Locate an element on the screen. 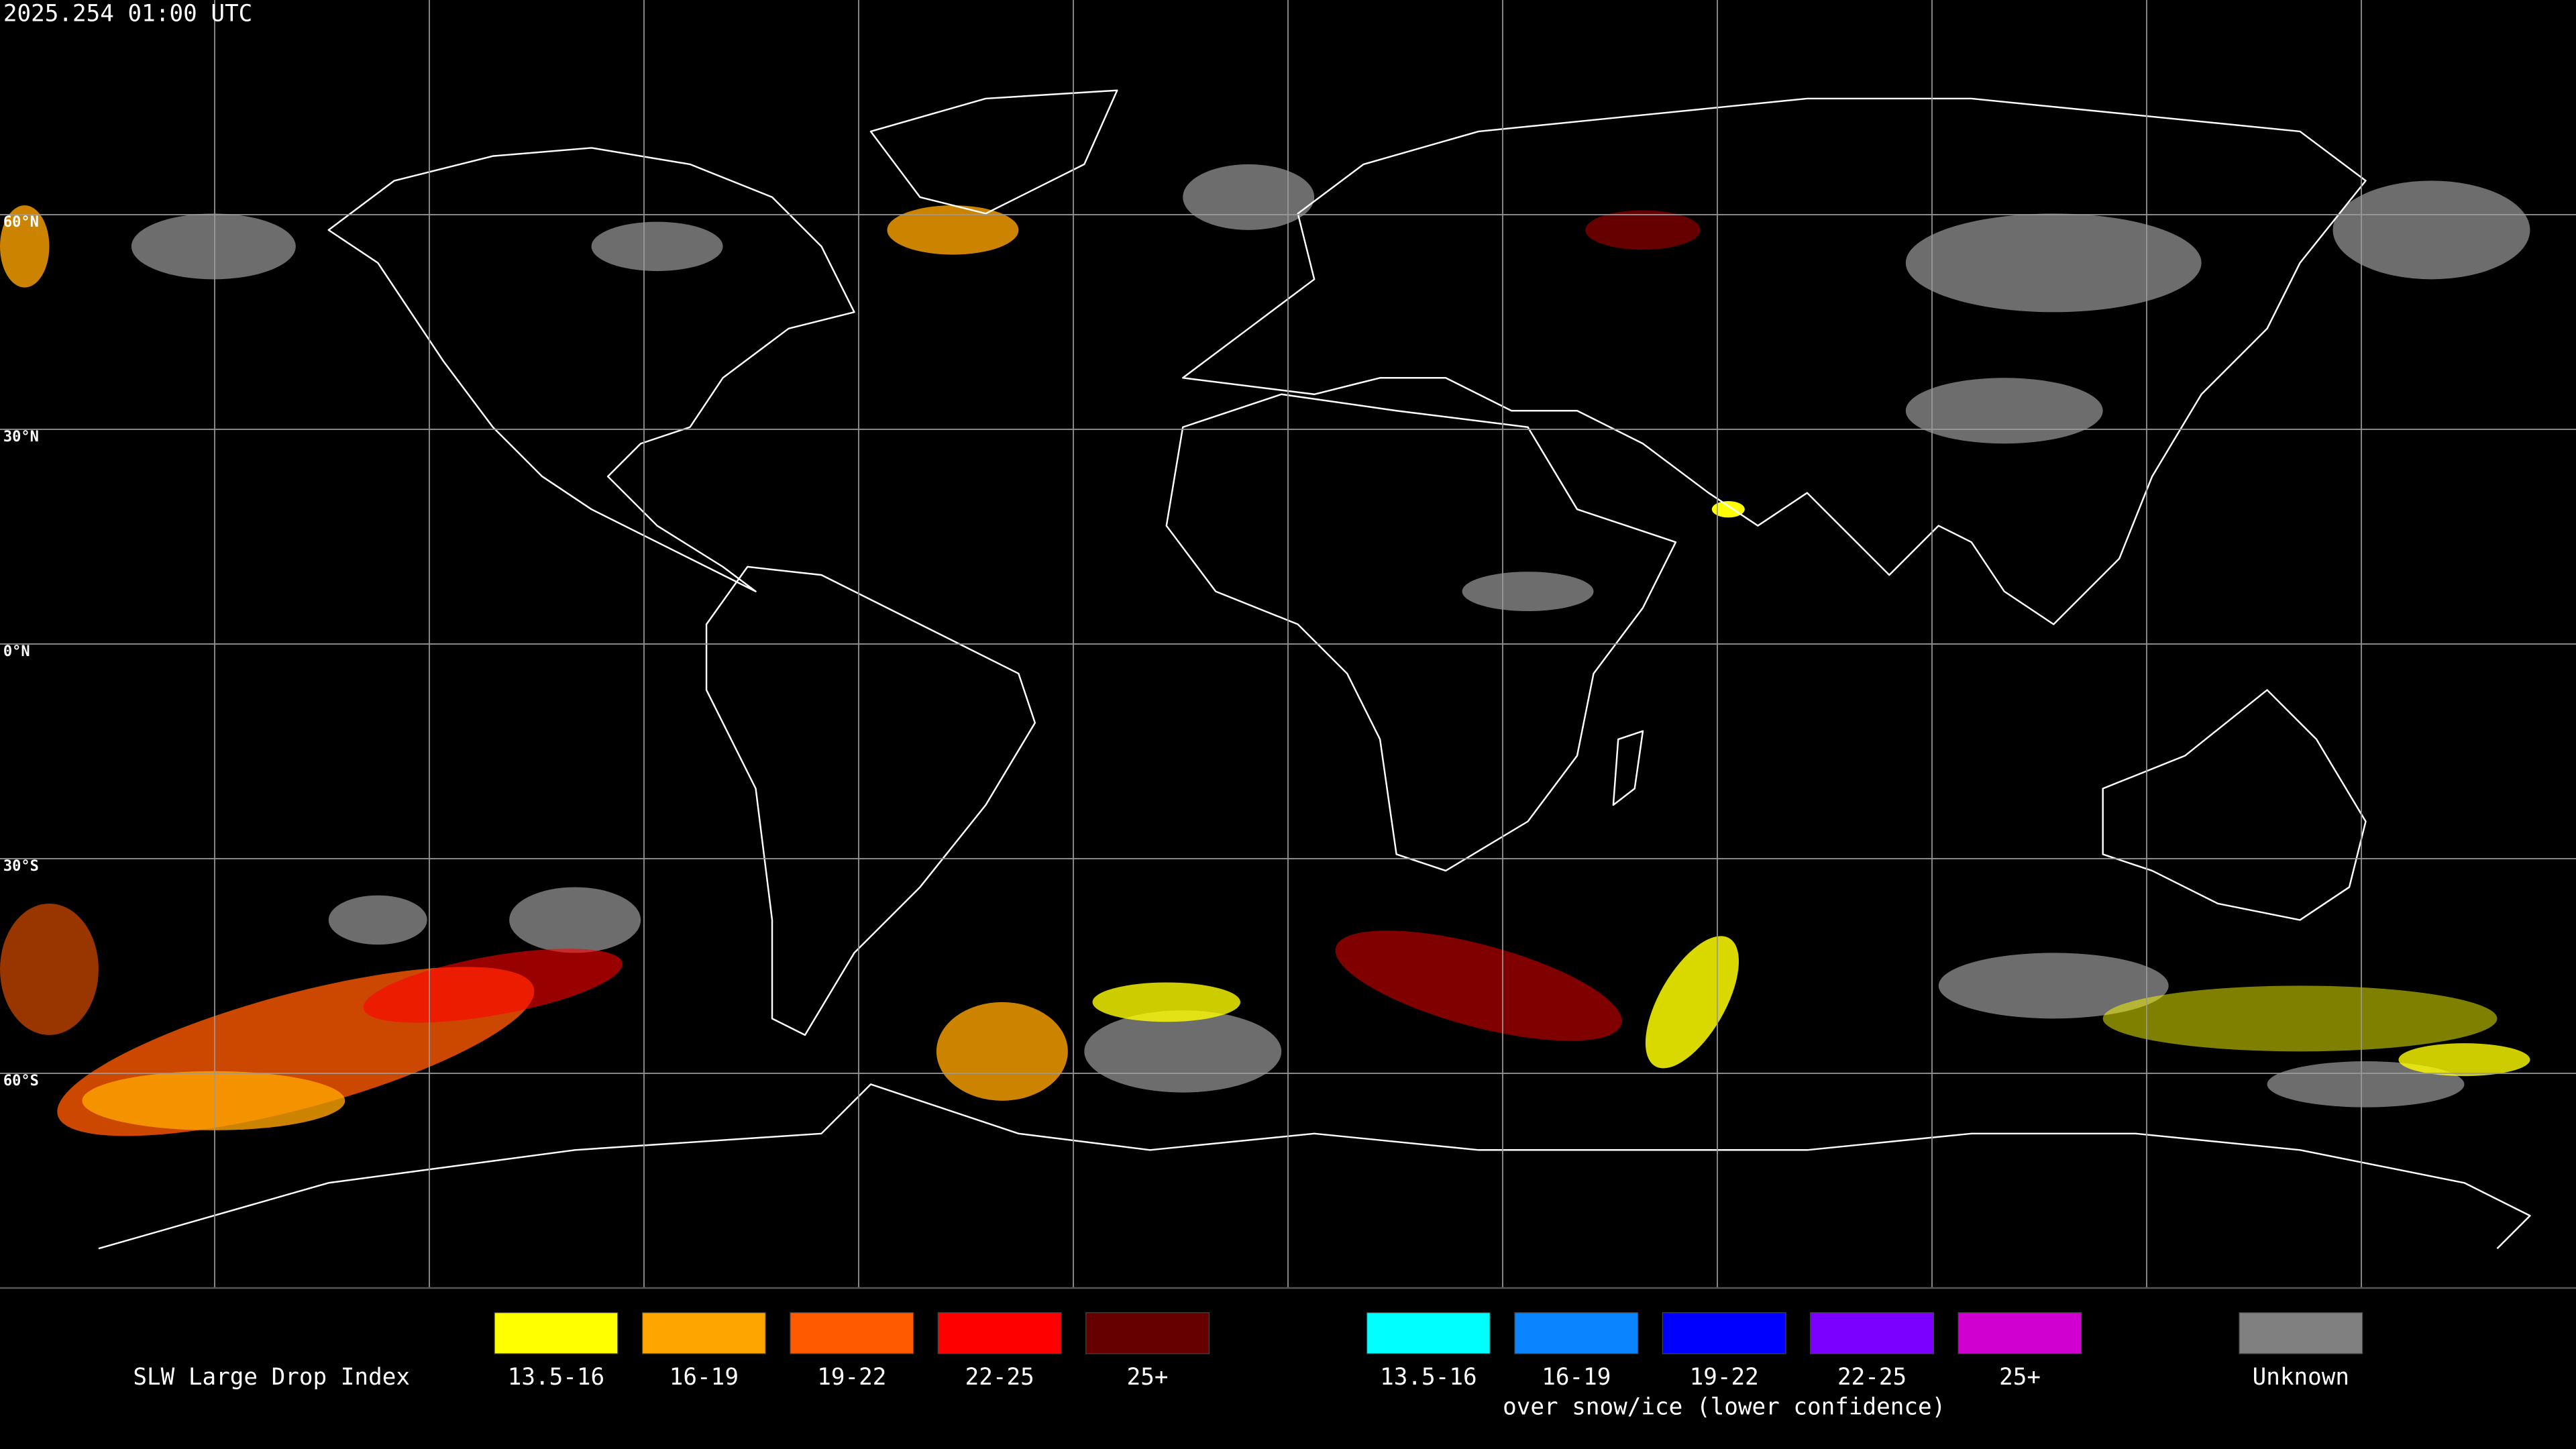  legend-label: Unknown is located at coordinates (2301, 1377).